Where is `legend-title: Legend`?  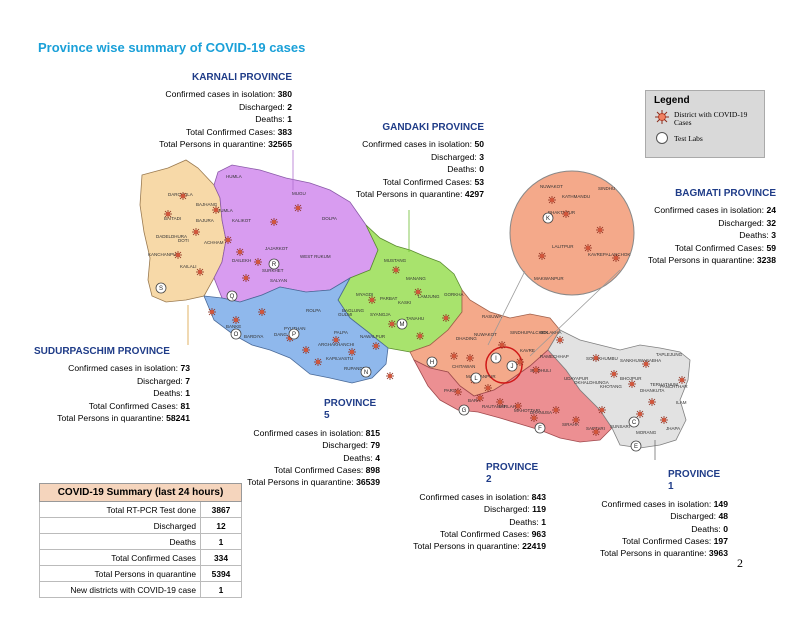
legend-title: Legend is located at coordinates (672, 100).